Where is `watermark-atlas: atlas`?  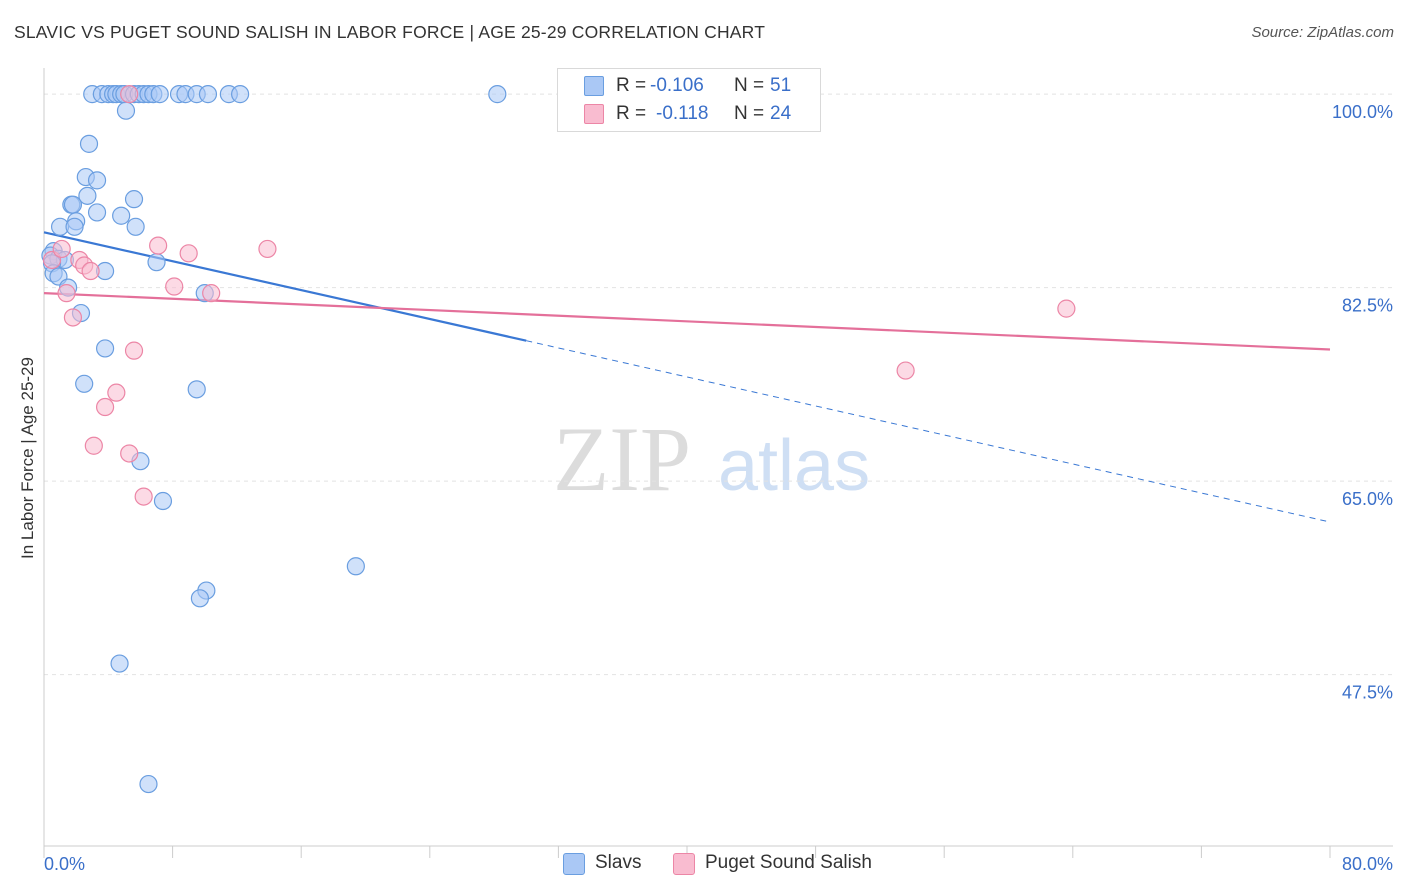 watermark-atlas: atlas is located at coordinates (794, 466).